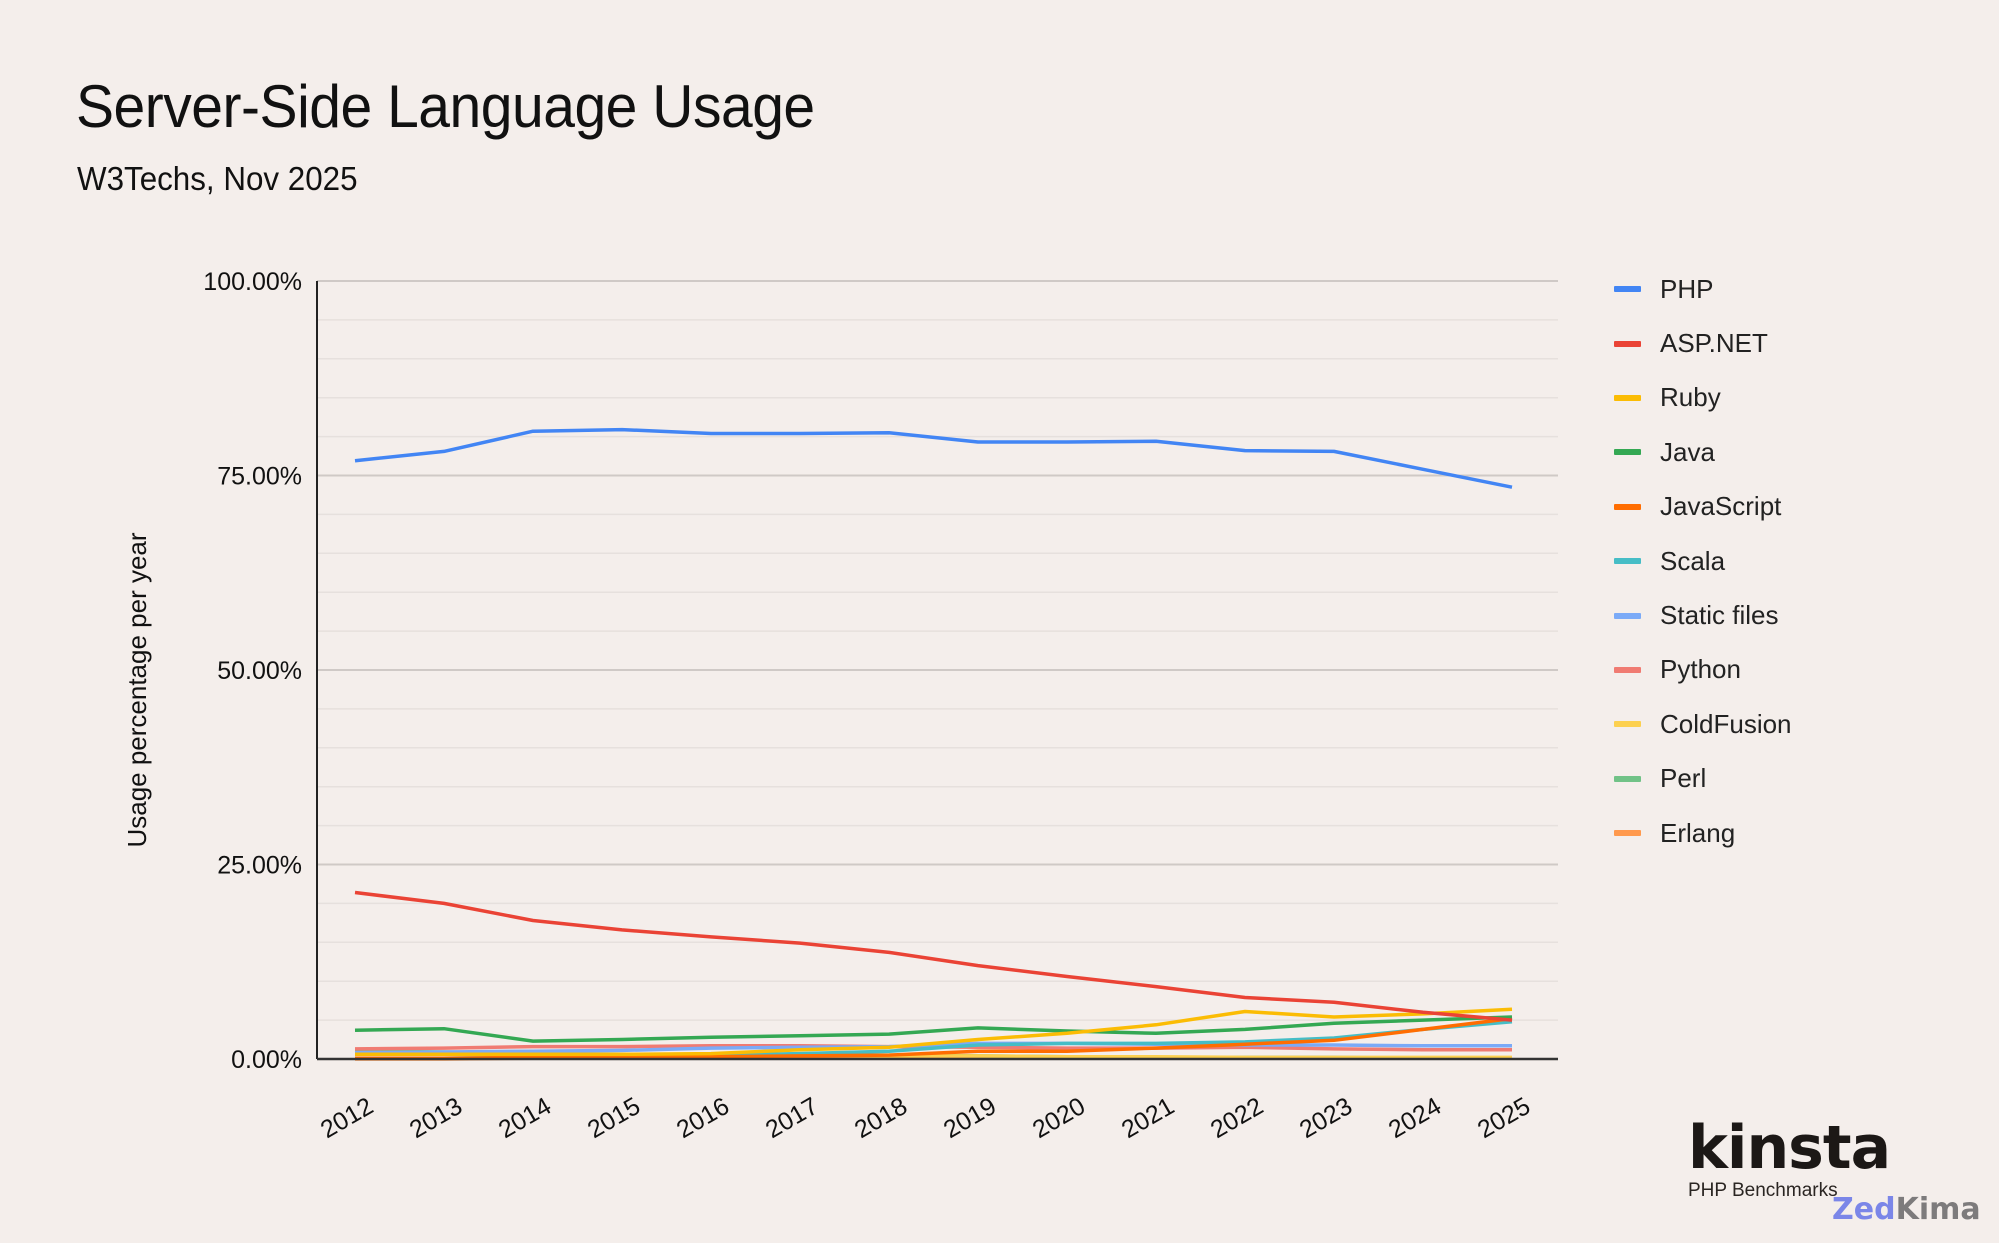 Image resolution: width=1999 pixels, height=1243 pixels. I want to click on kinsta-branding: kinsta PHP Benchmarks, so click(1789, 1157).